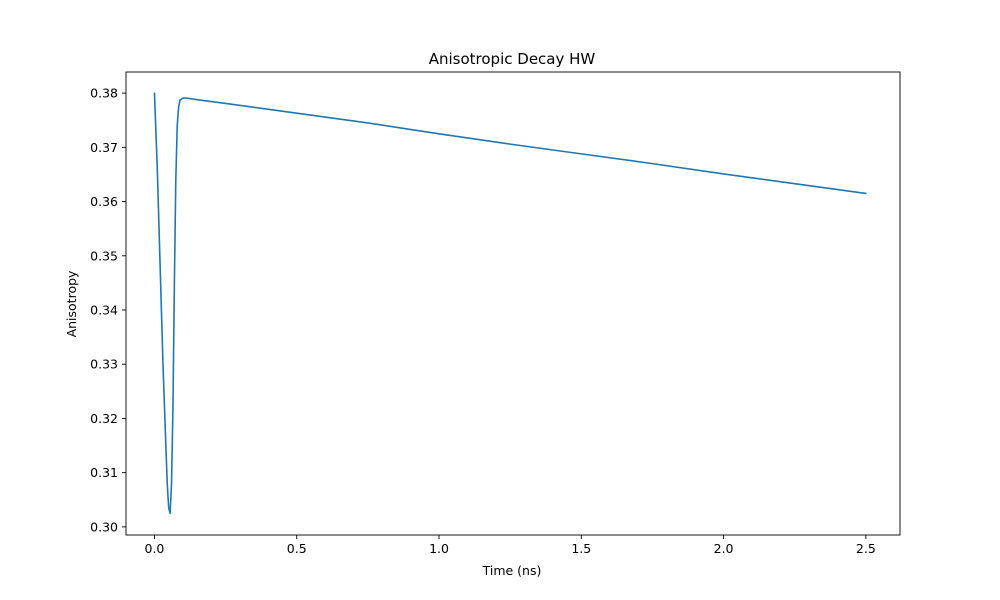  I want to click on y-tick-label: 0.35, so click(104, 255).